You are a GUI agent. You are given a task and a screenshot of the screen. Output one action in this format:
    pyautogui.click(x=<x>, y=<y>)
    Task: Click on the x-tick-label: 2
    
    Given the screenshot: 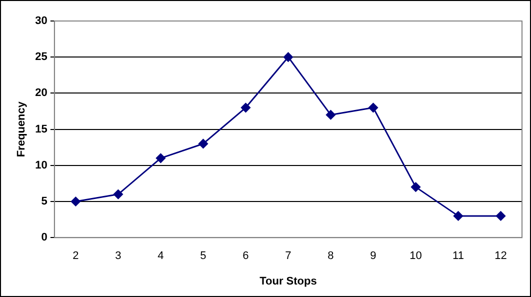 What is the action you would take?
    pyautogui.click(x=75, y=256)
    